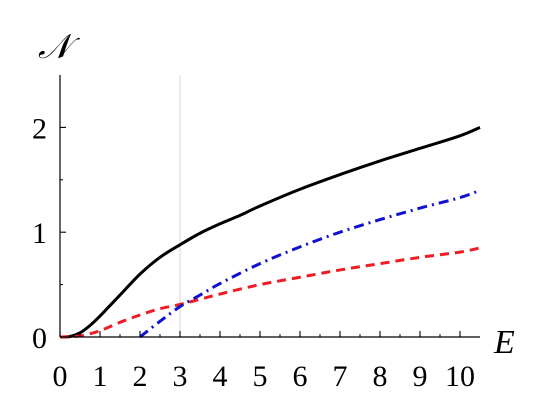  Describe the element at coordinates (420, 376) in the screenshot. I see `x-tick-label: 9` at that location.